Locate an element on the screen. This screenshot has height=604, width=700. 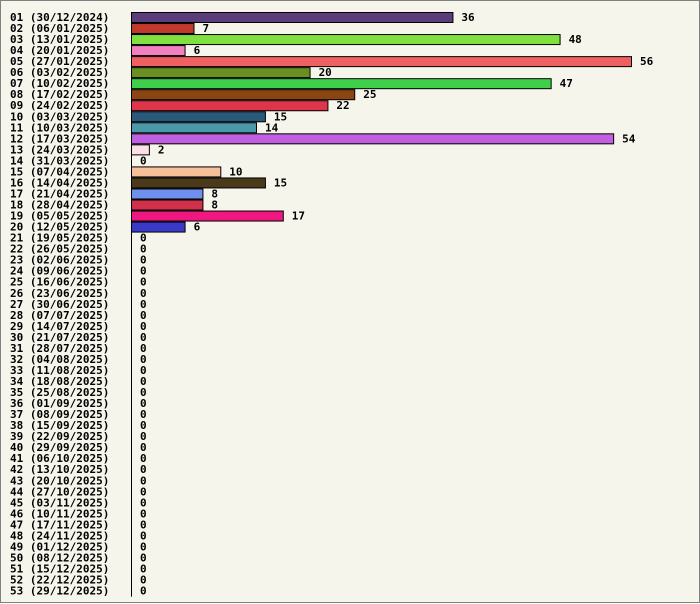
category-label: 31 (28/07/2025) is located at coordinates (59, 348).